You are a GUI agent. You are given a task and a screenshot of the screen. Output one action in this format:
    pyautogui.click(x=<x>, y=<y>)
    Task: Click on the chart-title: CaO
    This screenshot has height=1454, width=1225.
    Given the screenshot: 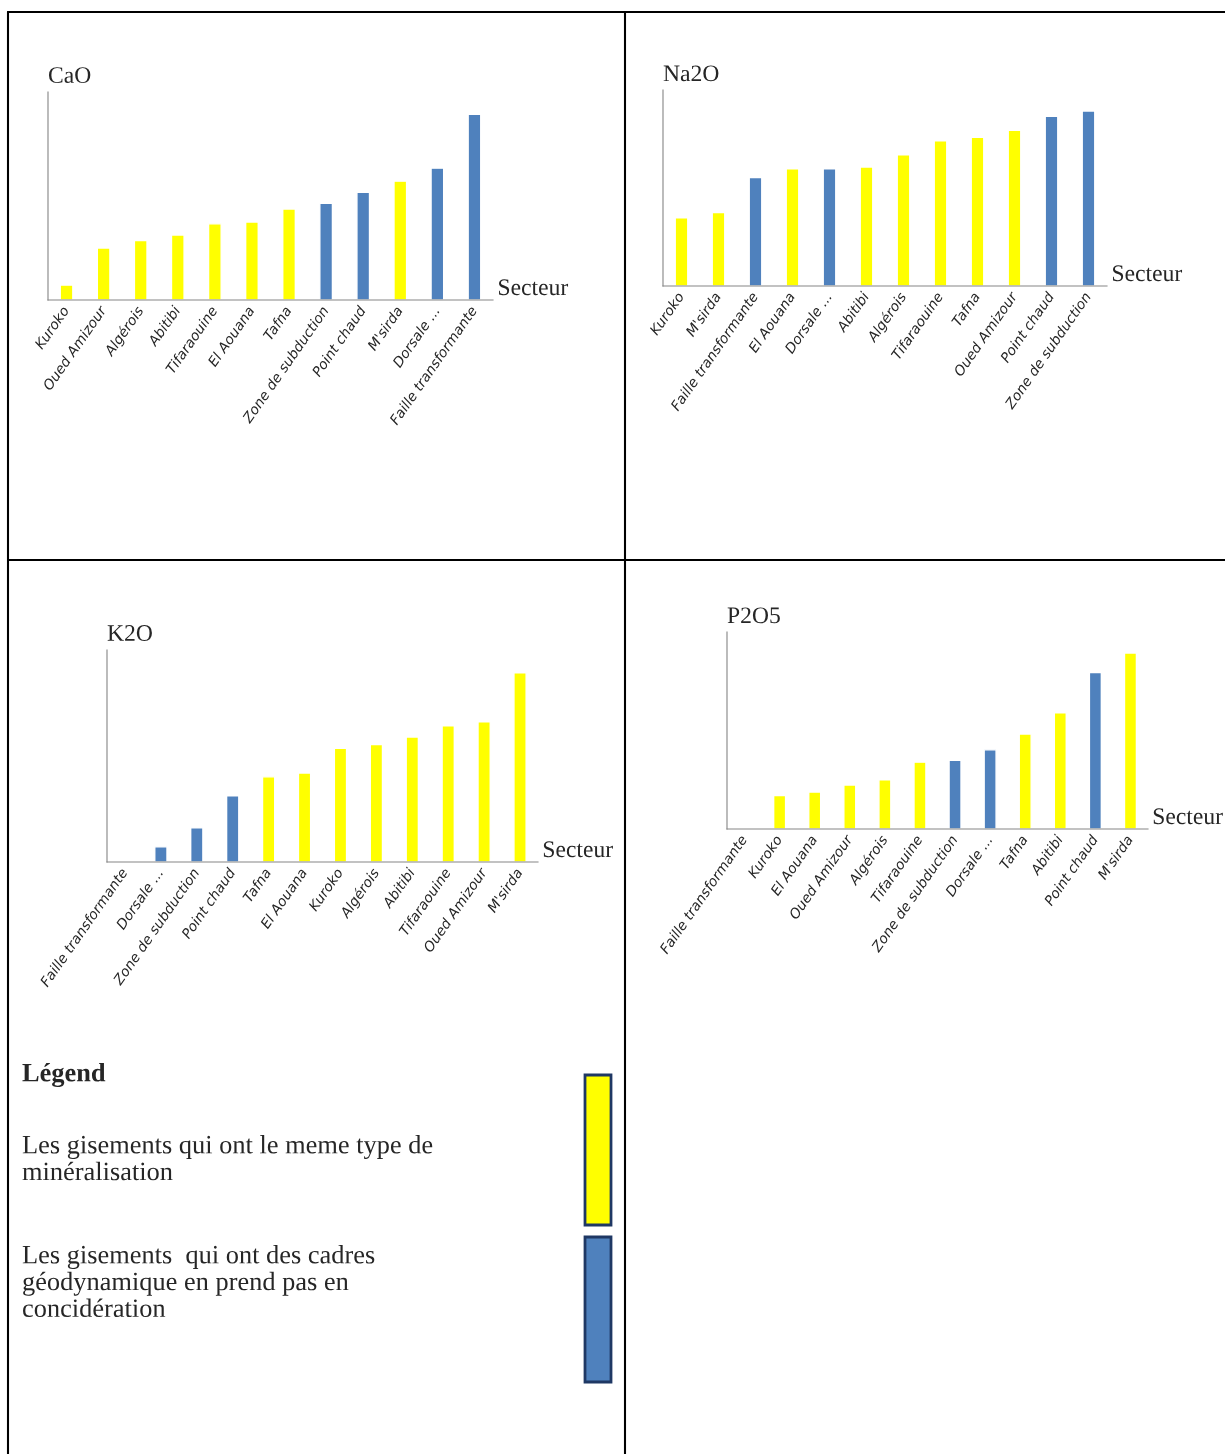 What is the action you would take?
    pyautogui.click(x=69, y=75)
    